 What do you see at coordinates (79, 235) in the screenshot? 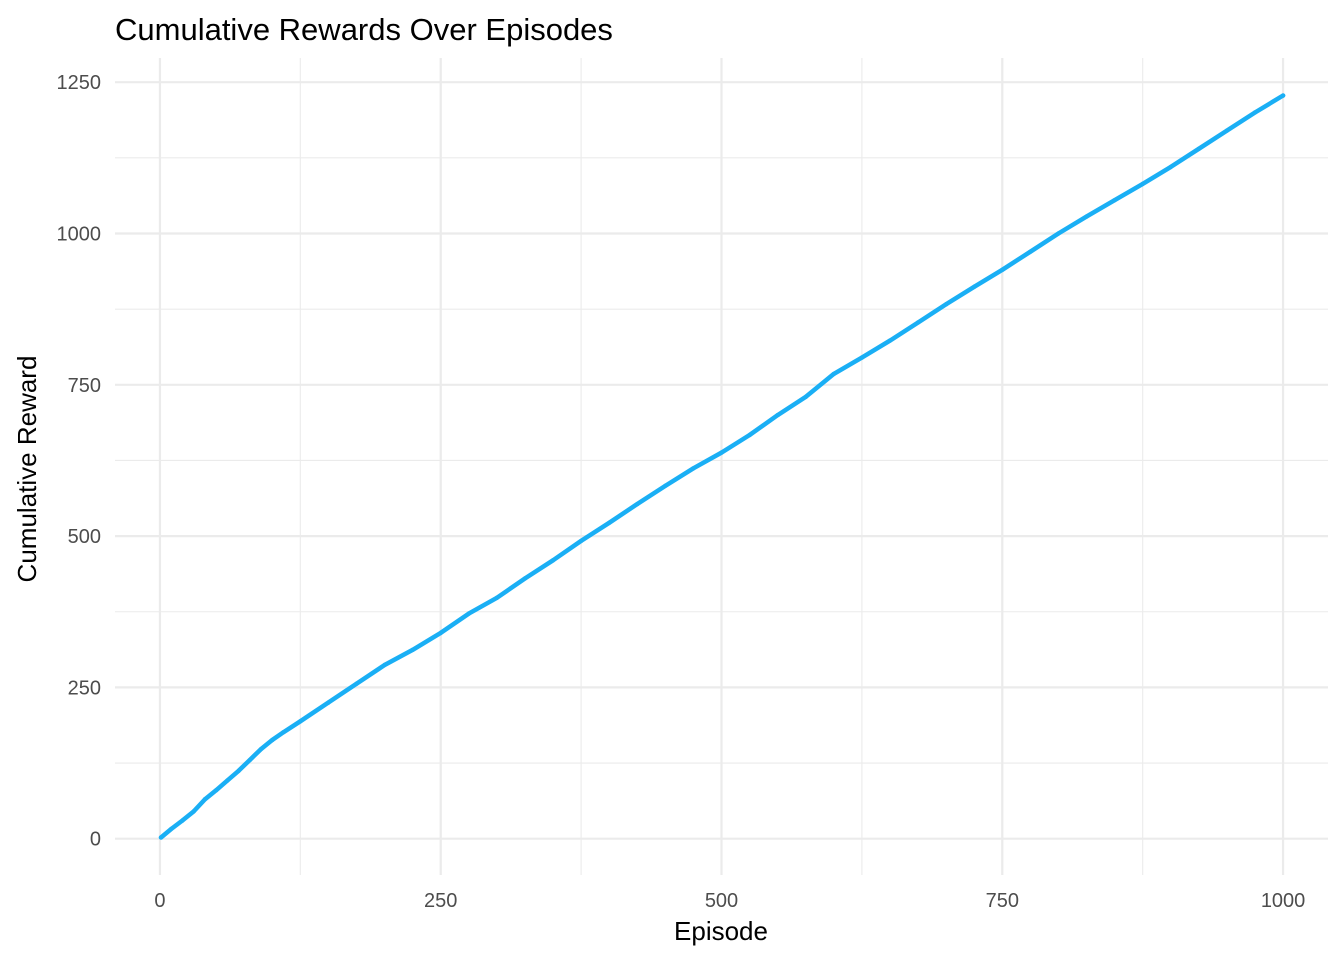
I see `y-tick-label: 1000` at bounding box center [79, 235].